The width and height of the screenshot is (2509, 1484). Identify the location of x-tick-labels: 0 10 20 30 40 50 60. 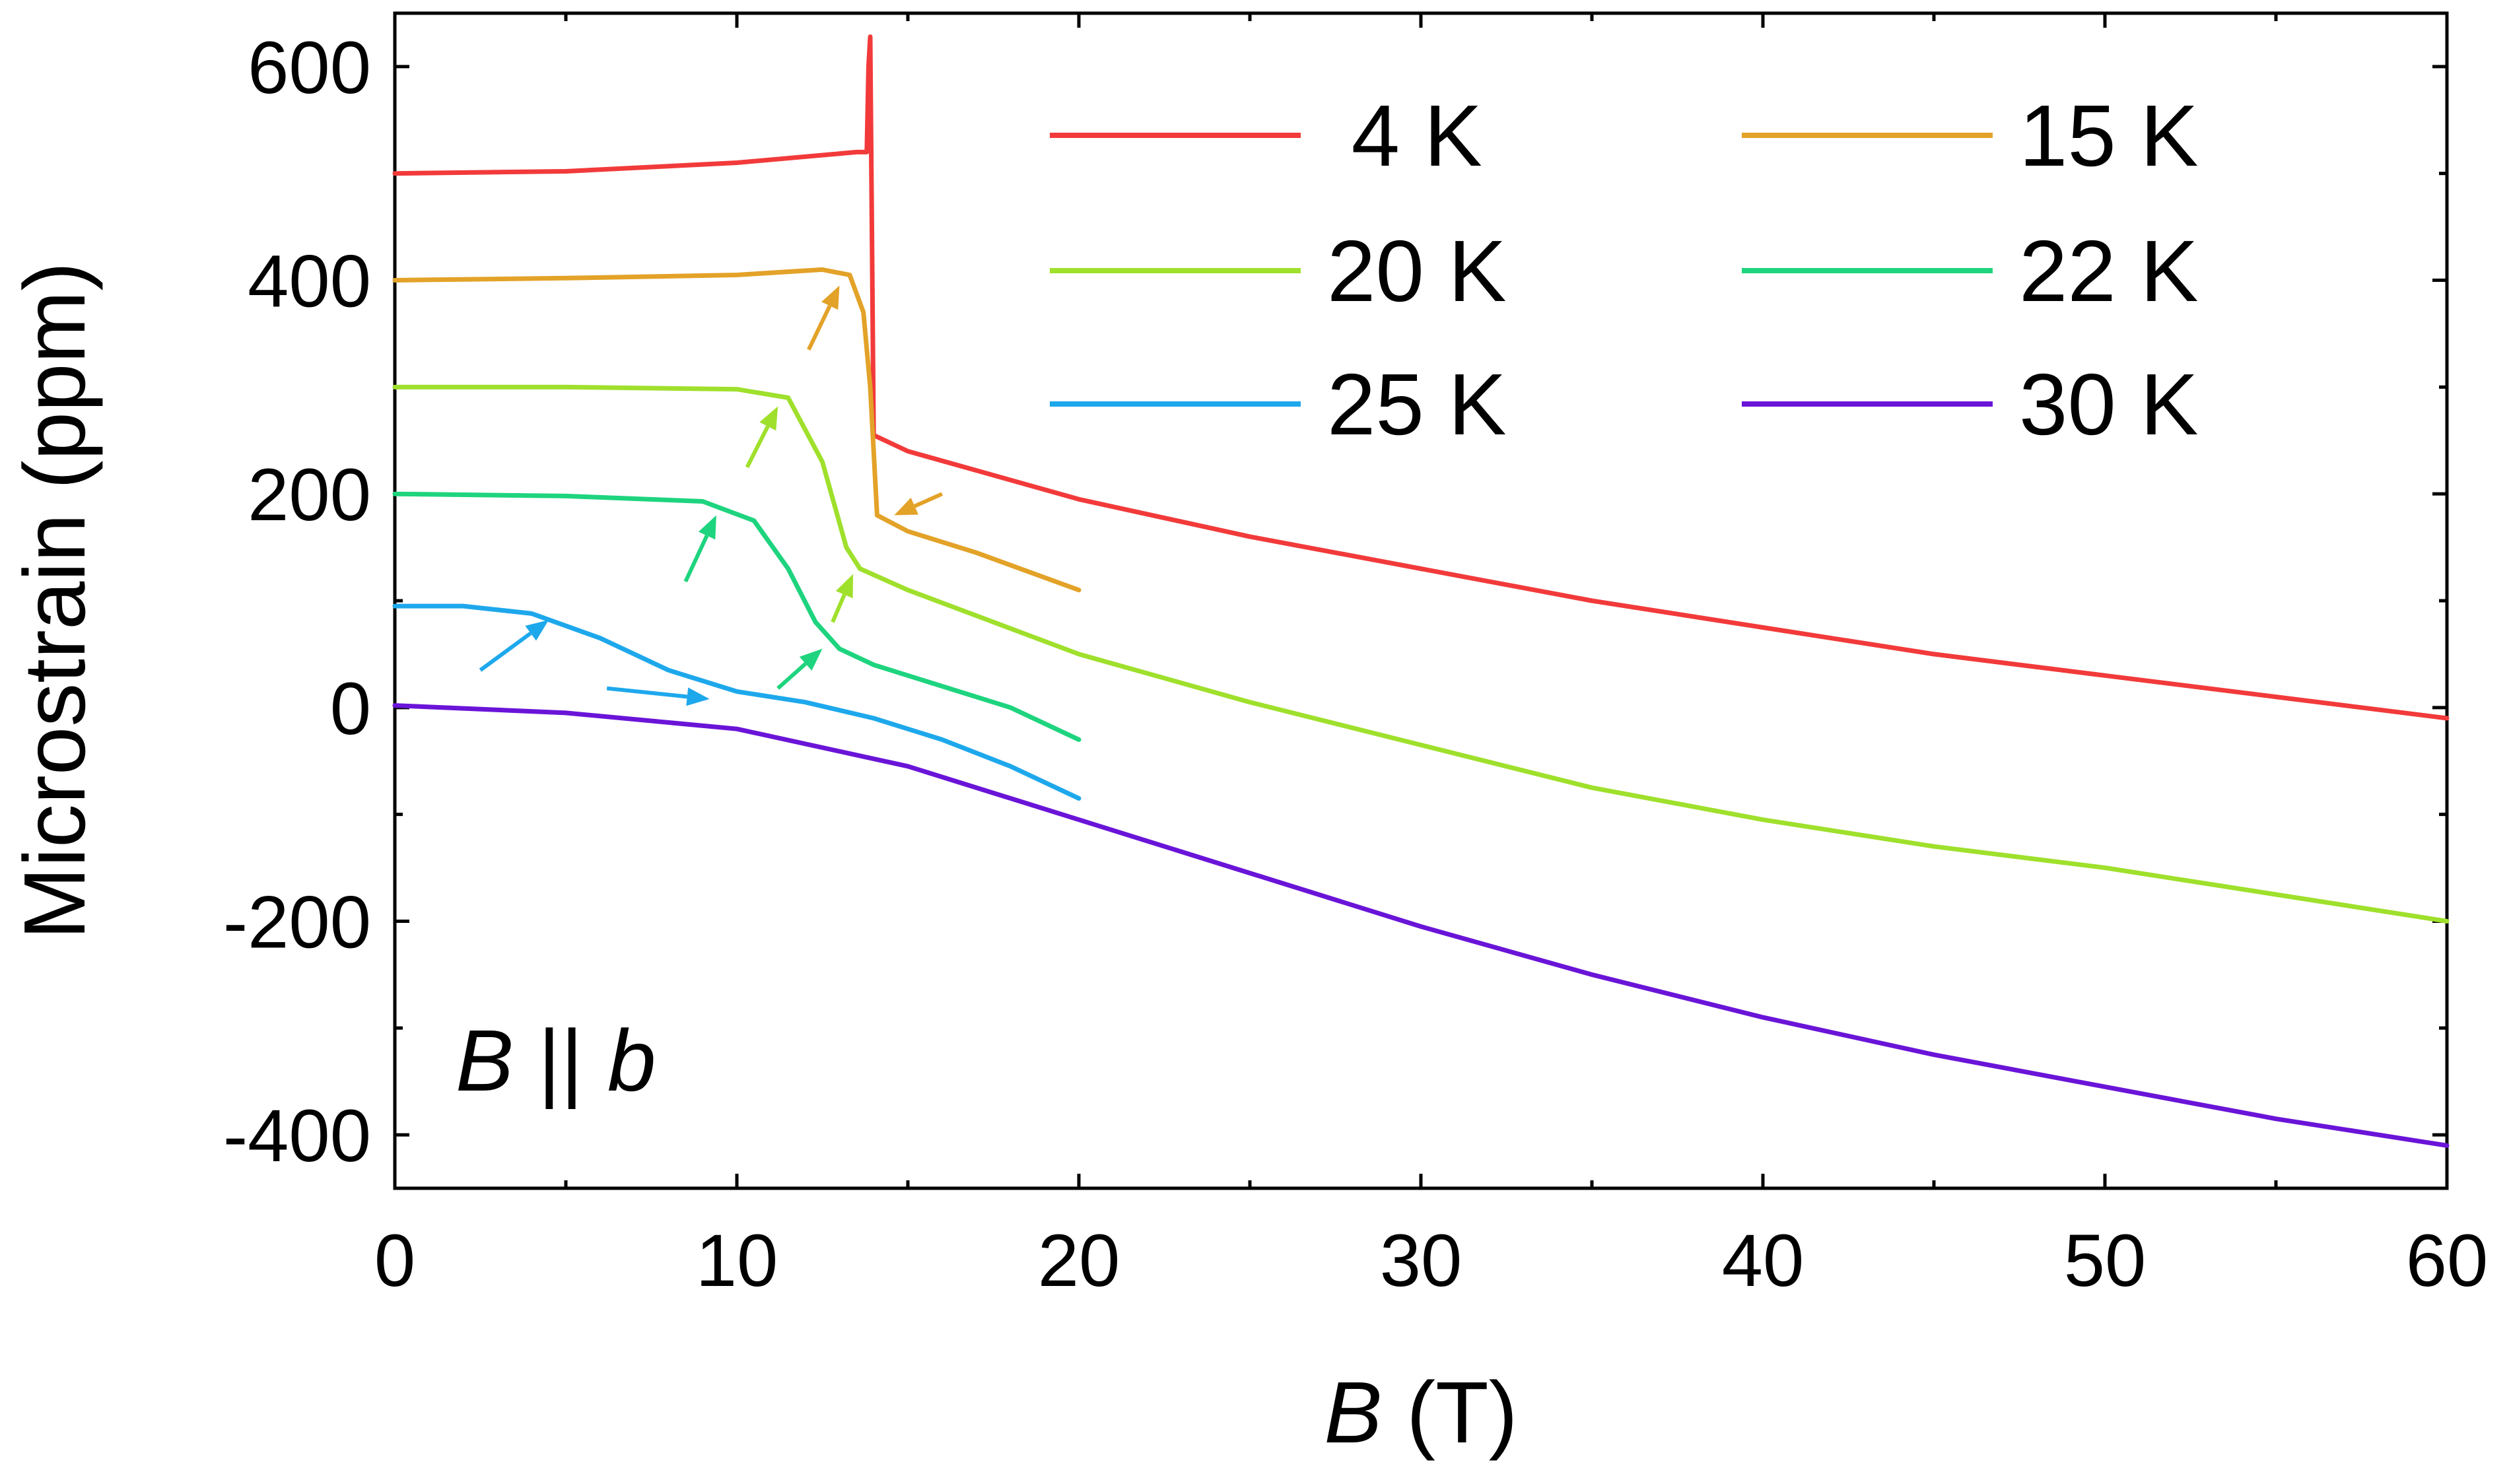
(1431, 1260).